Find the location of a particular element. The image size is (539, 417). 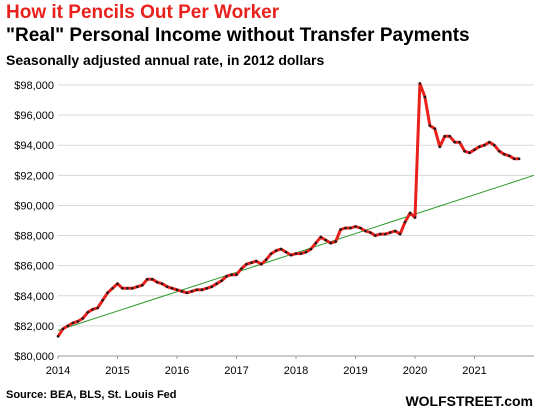

x-tick-label: 2020 is located at coordinates (415, 371).